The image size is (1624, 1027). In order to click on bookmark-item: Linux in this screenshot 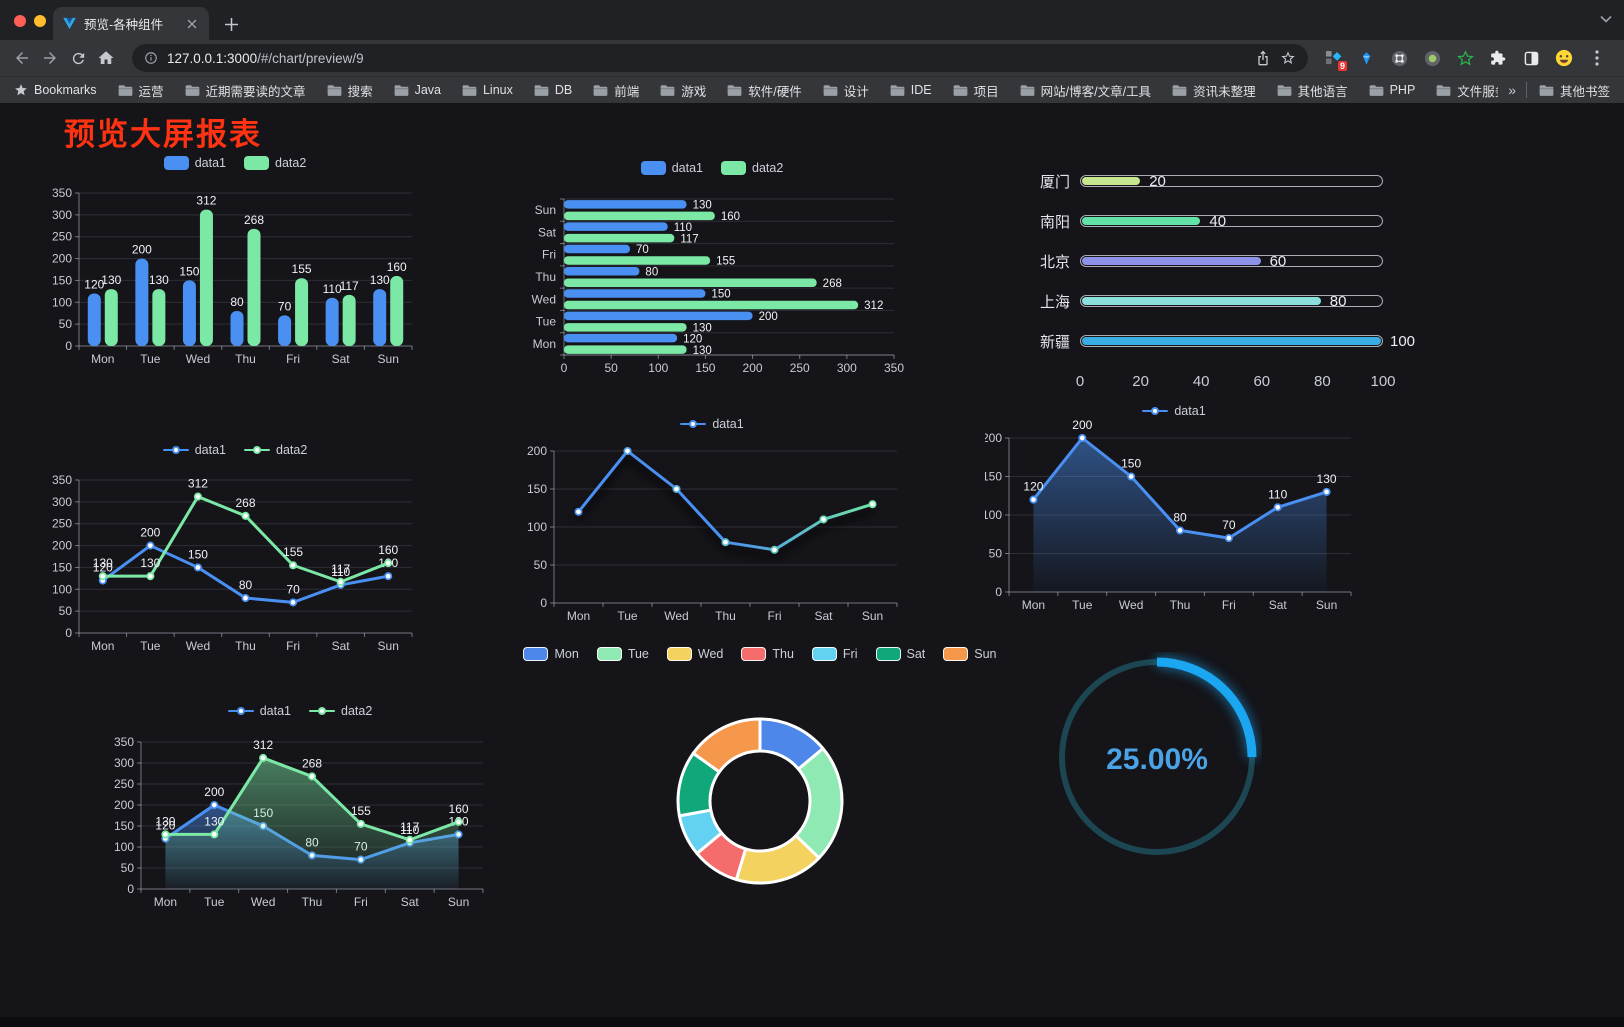, I will do `click(487, 90)`.